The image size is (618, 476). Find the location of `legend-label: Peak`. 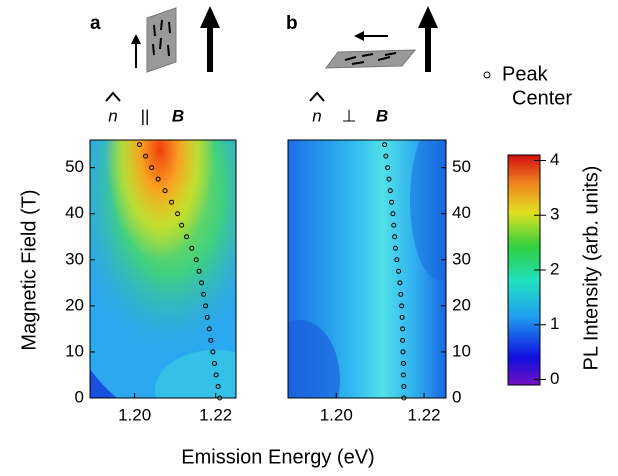

legend-label: Peak is located at coordinates (525, 74).